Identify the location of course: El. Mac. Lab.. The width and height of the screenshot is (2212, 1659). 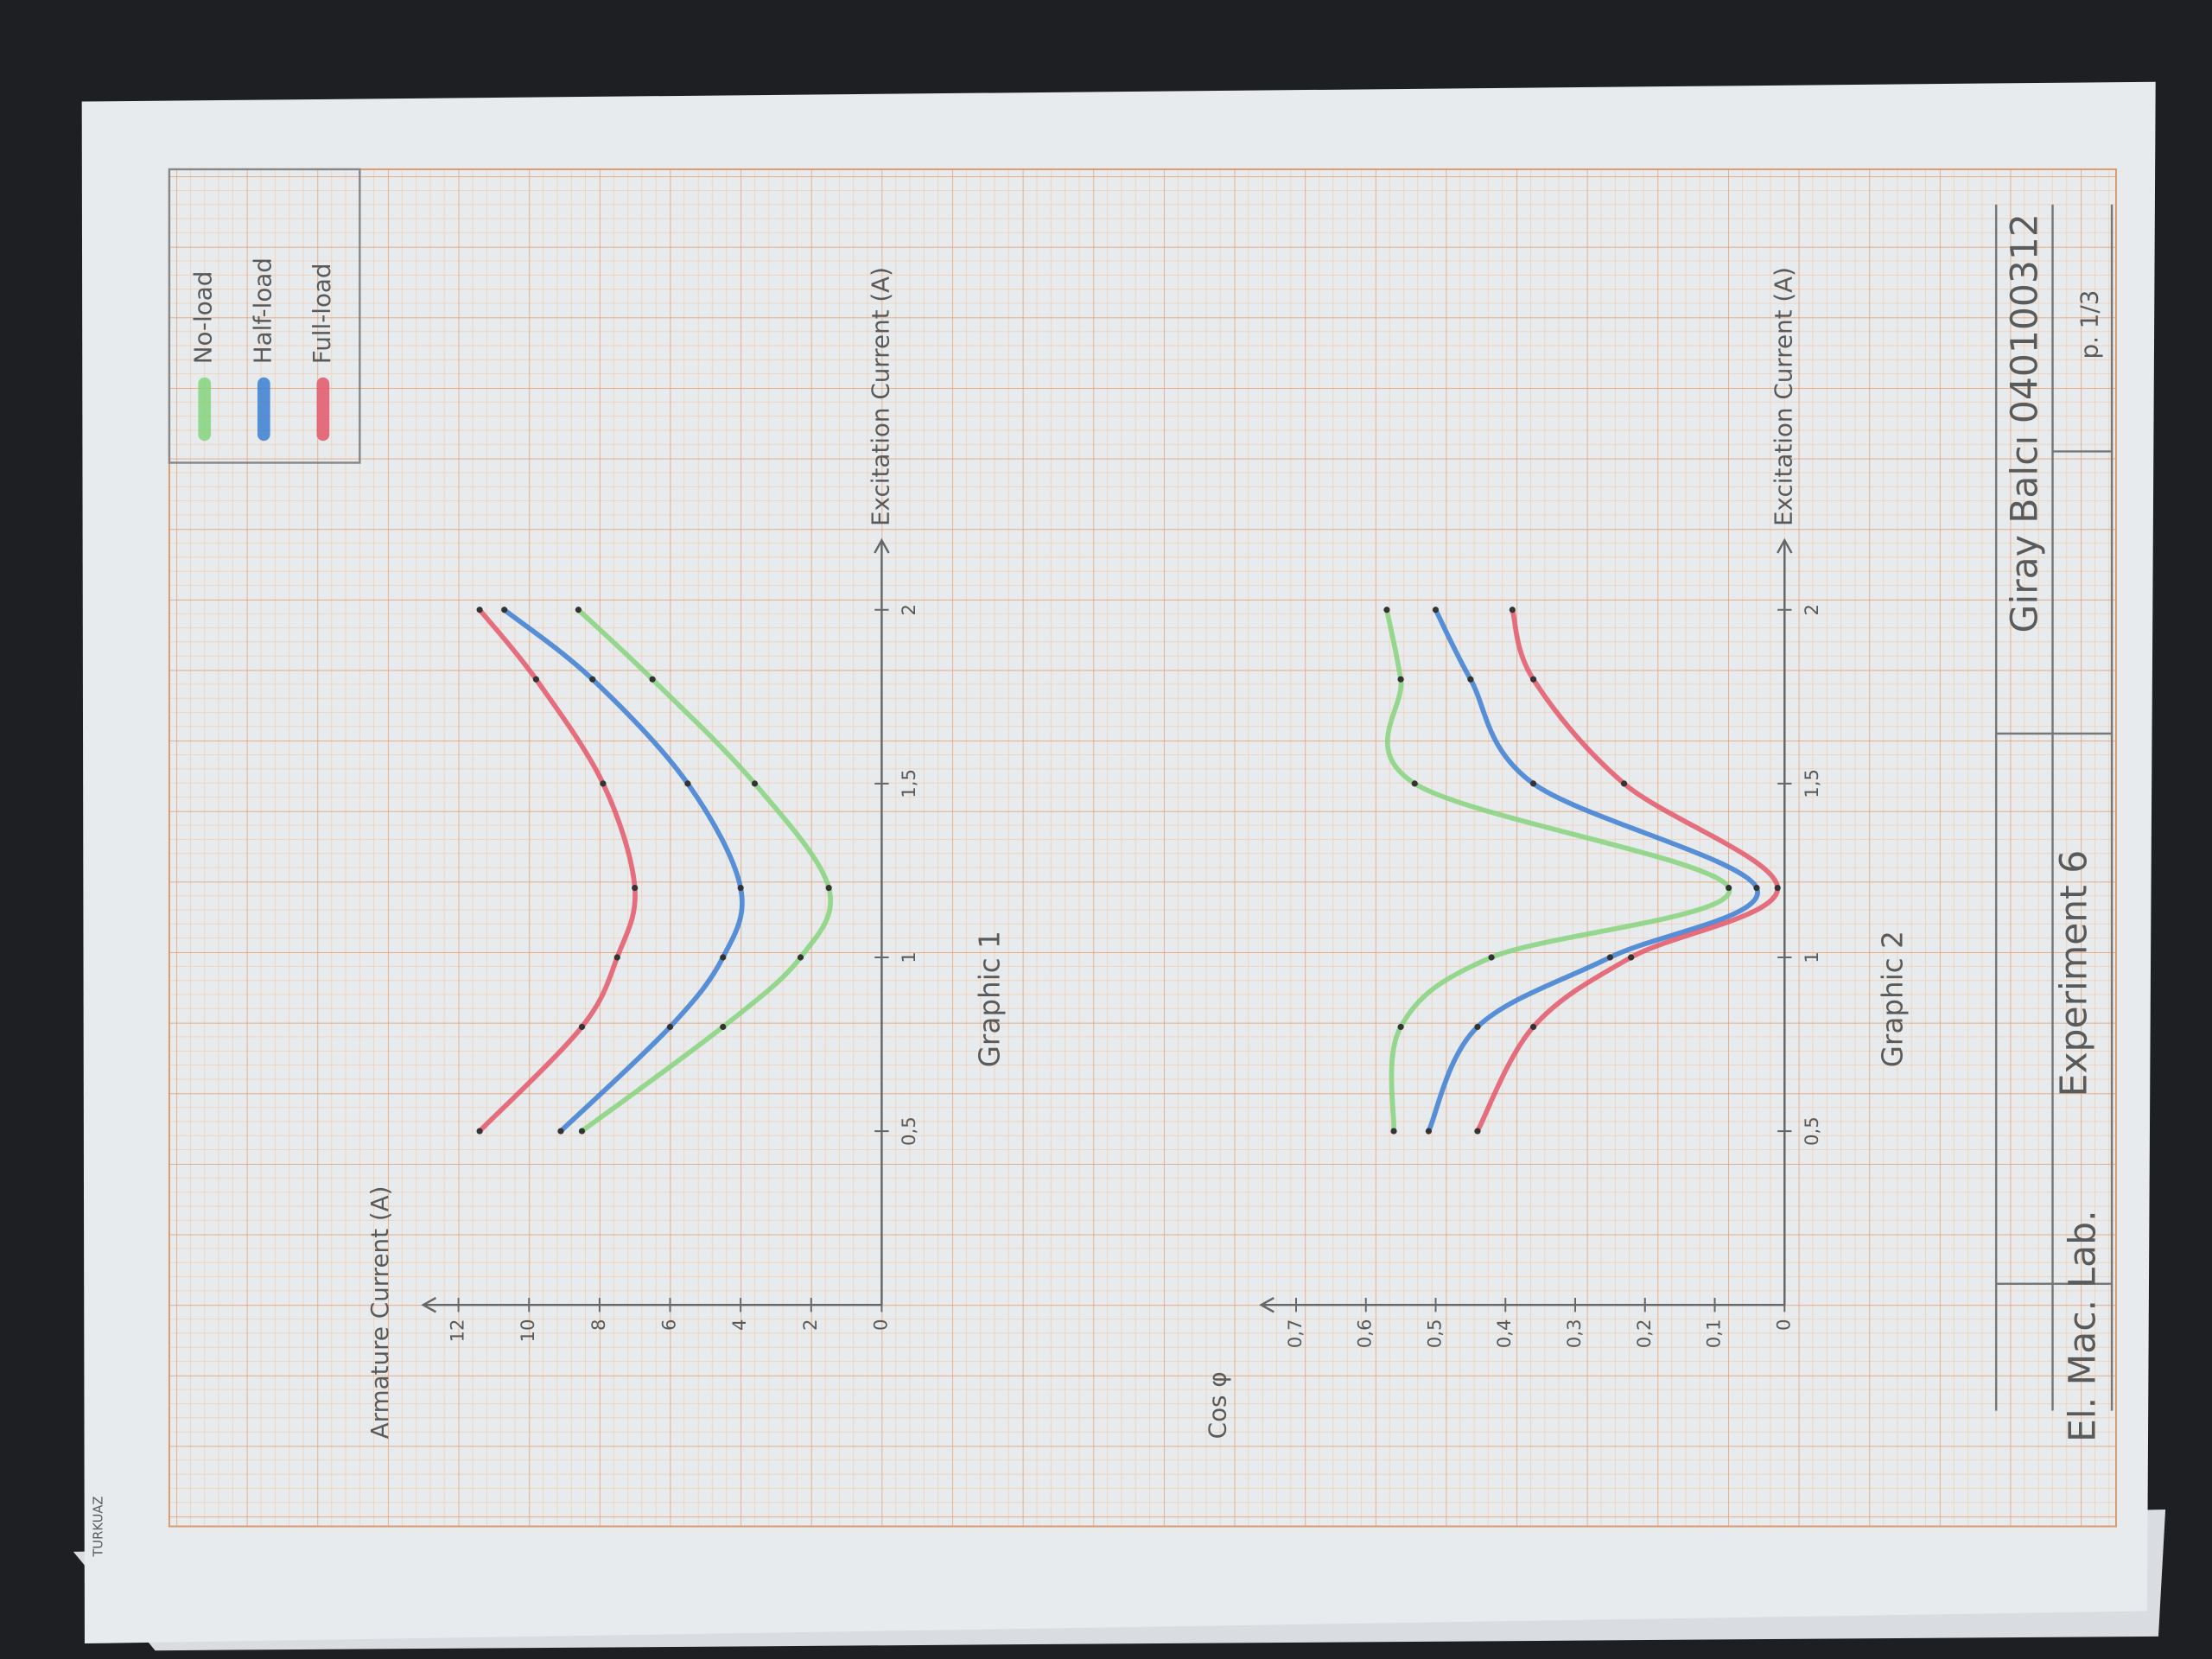
(2084, 1326).